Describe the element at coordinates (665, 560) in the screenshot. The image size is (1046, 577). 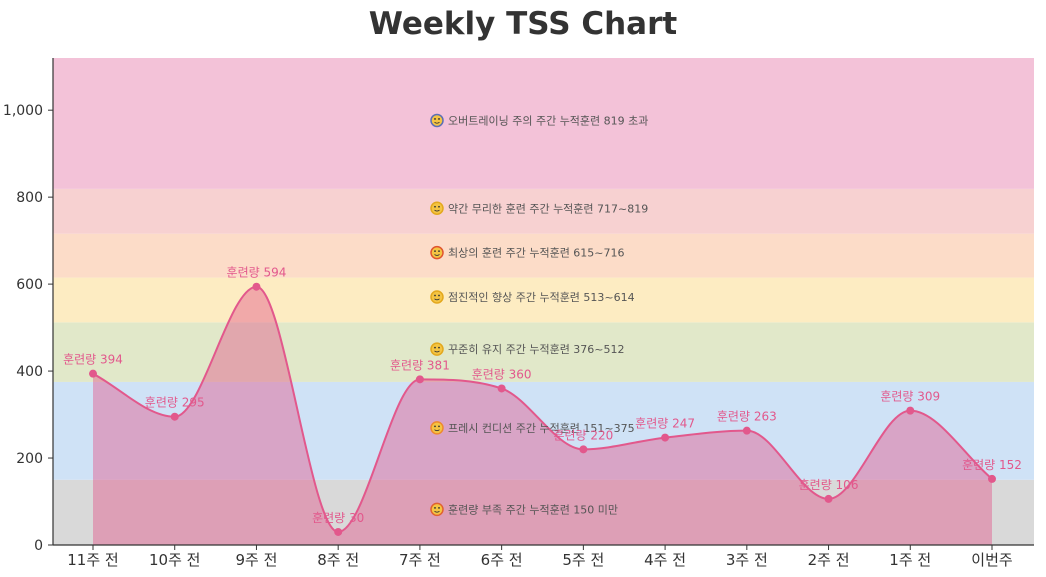
I see `x-tick-label: 4주 전` at that location.